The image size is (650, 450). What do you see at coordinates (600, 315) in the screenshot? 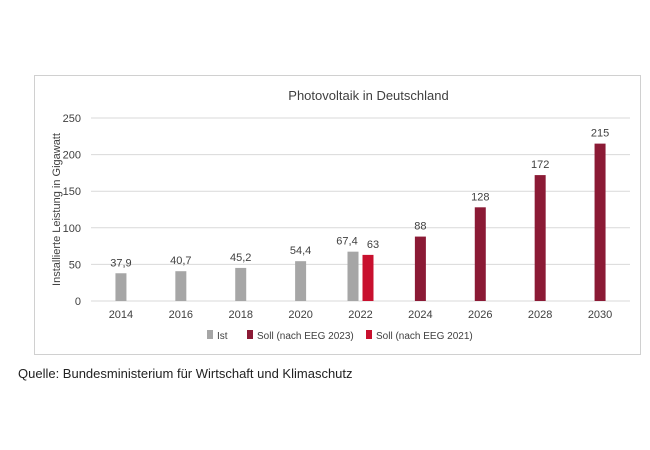
I see `x-tick-label: 2030` at bounding box center [600, 315].